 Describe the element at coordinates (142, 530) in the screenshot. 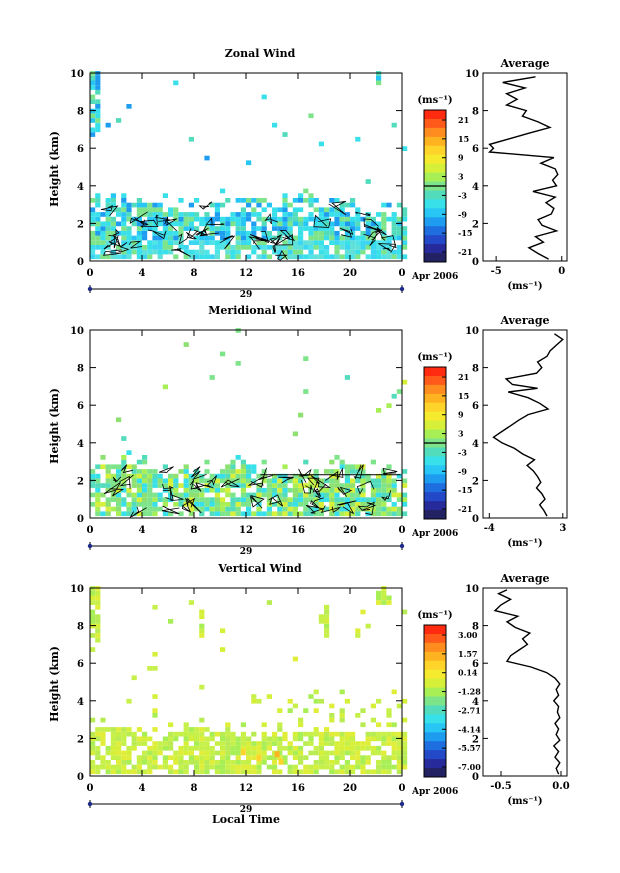

I see `x-tick-label: 4` at that location.